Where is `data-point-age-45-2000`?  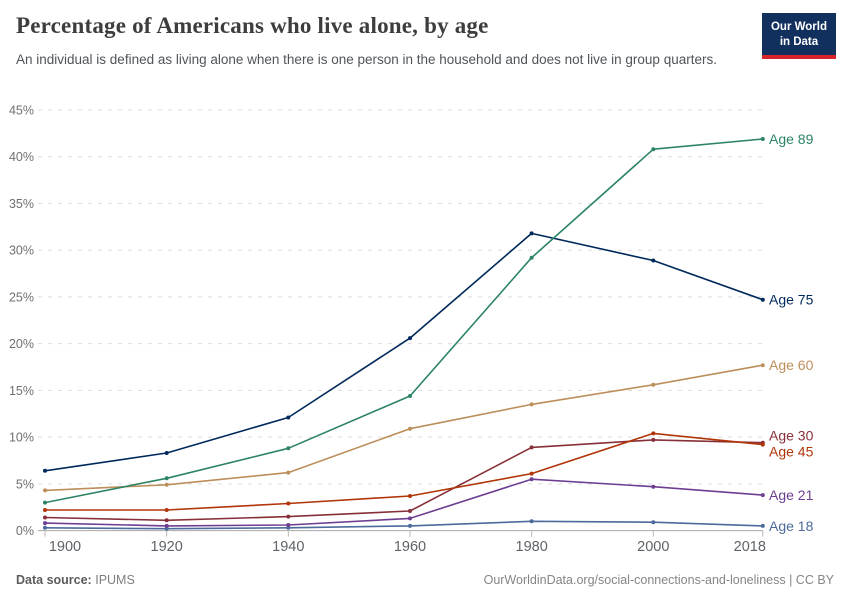 data-point-age-45-2000 is located at coordinates (653, 433).